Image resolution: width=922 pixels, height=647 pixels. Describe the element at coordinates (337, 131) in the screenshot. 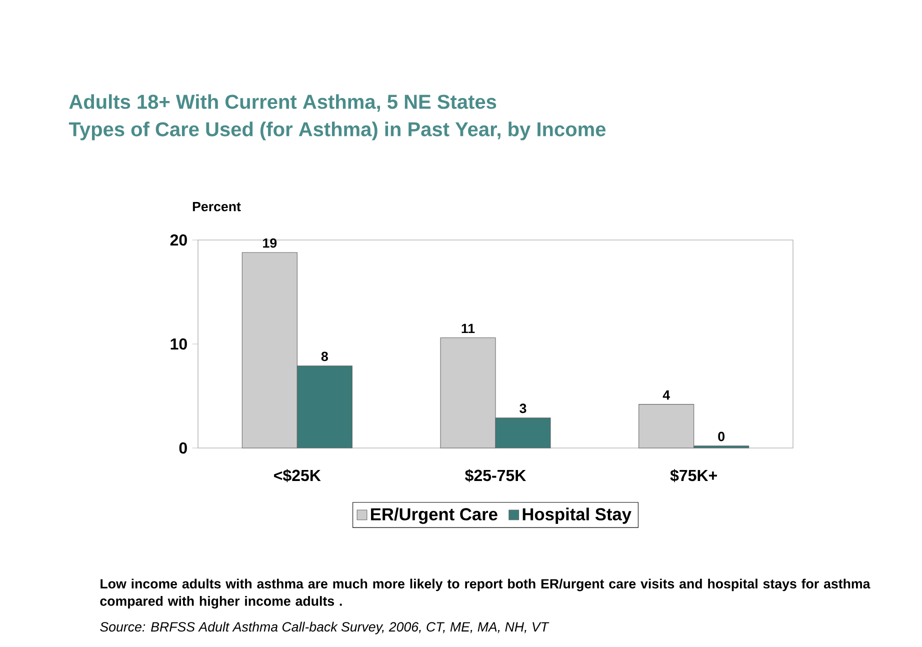

I see `chart-subtitle: Types of Care Used (for Asthma) in Past Year, by Income` at that location.